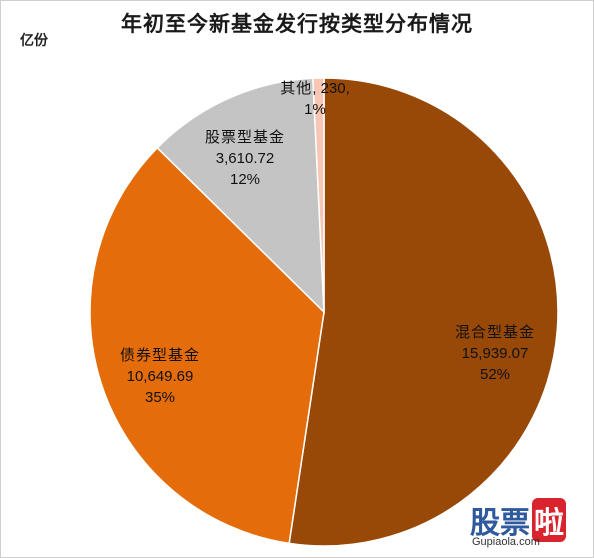 The width and height of the screenshot is (594, 558). What do you see at coordinates (494, 332) in the screenshot?
I see `slice-name: 混合型基金` at bounding box center [494, 332].